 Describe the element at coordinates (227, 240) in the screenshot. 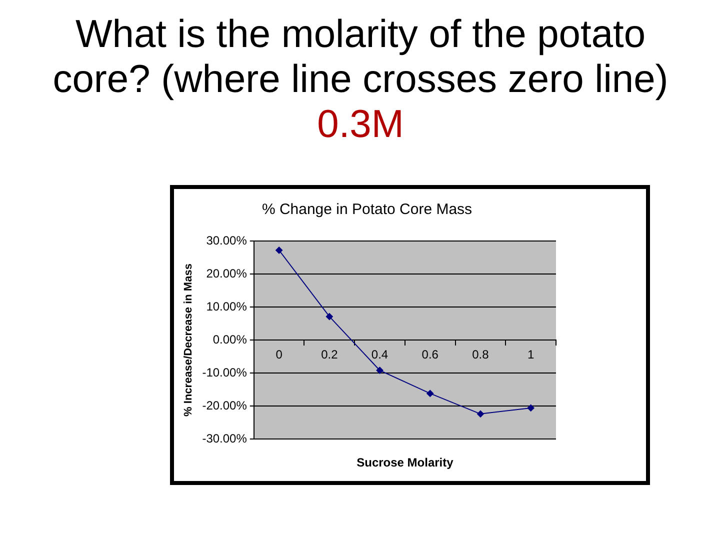

I see `y-tick-label: 30.00%` at that location.